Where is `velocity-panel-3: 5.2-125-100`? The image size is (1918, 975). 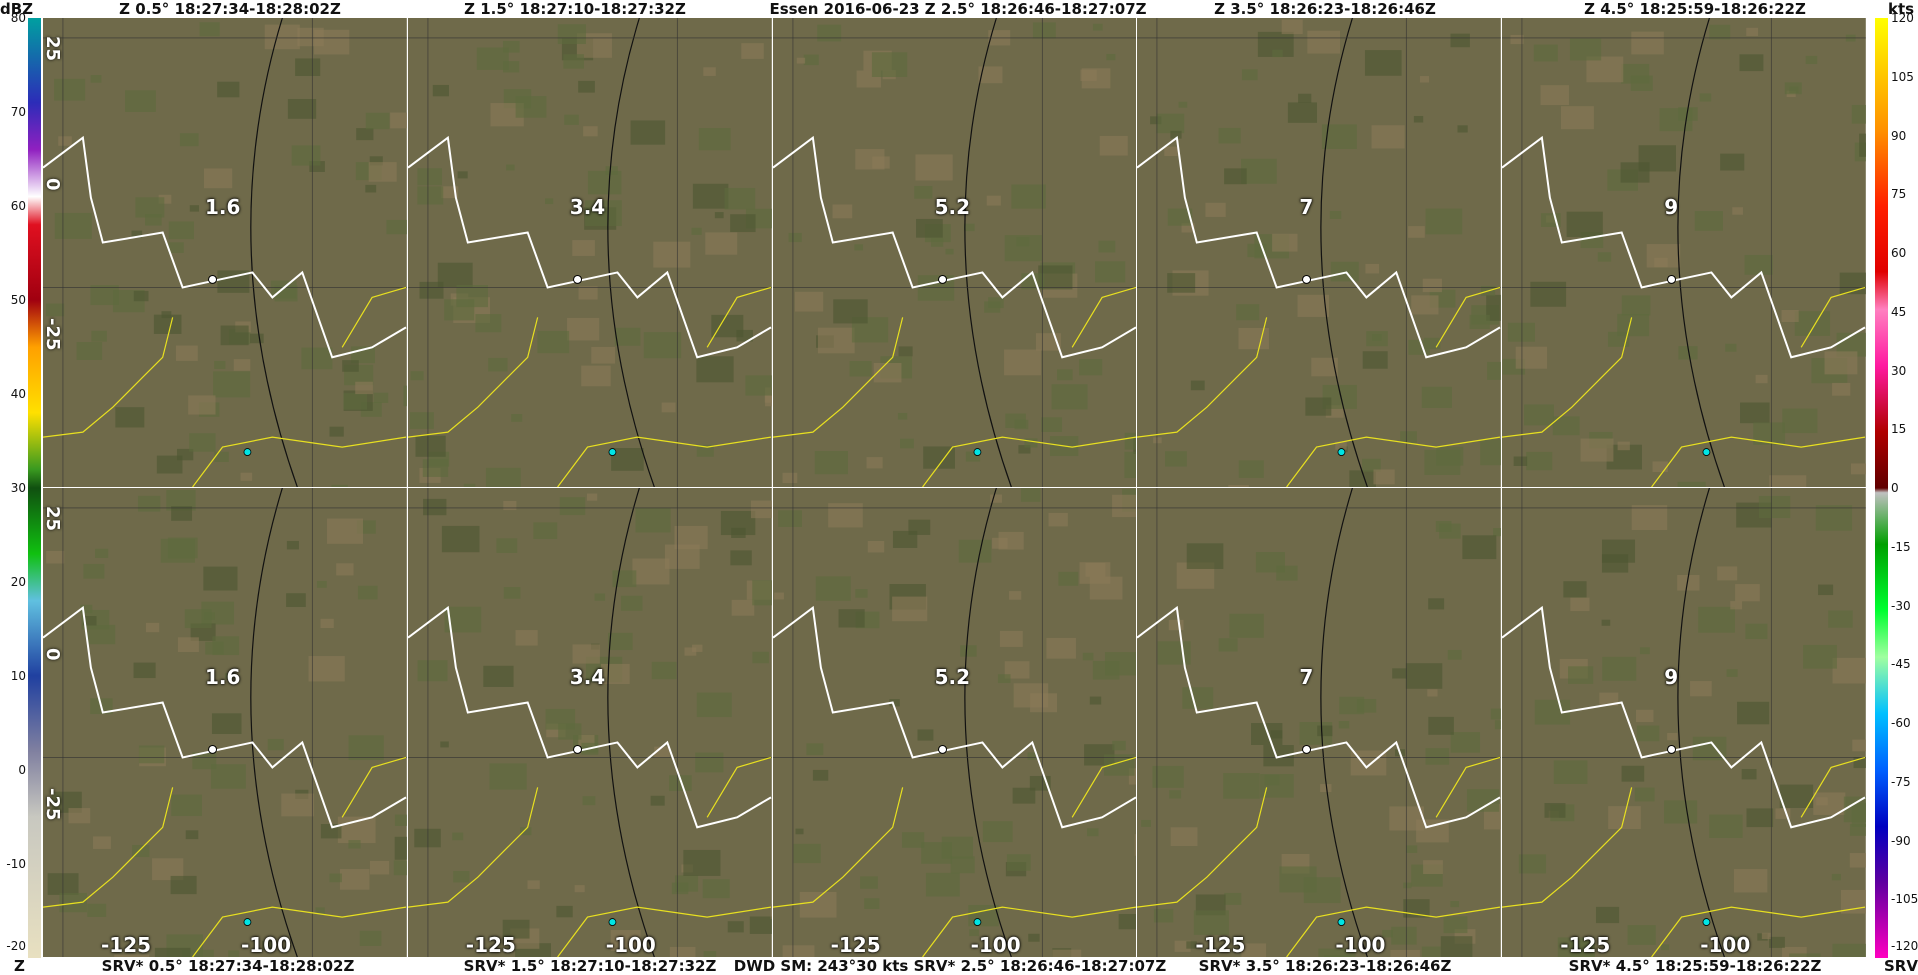
velocity-panel-3: 5.2-125-100 is located at coordinates (955, 722).